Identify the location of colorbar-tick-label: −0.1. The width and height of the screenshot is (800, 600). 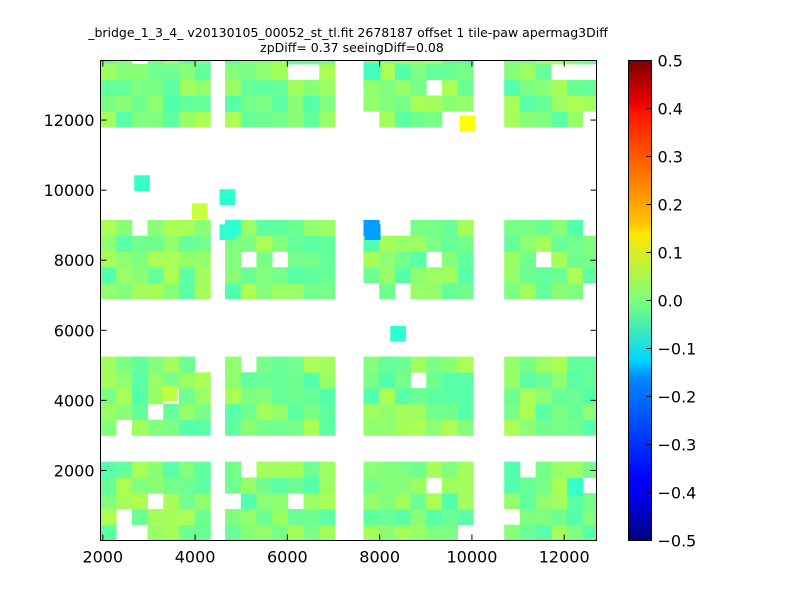
(677, 349).